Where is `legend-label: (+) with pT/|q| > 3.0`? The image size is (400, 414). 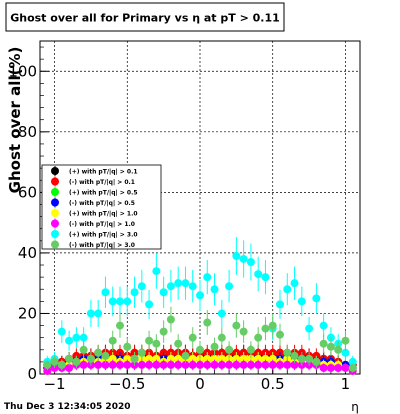
legend-label: (+) with pT/|q| > 3.0 is located at coordinates (103, 235).